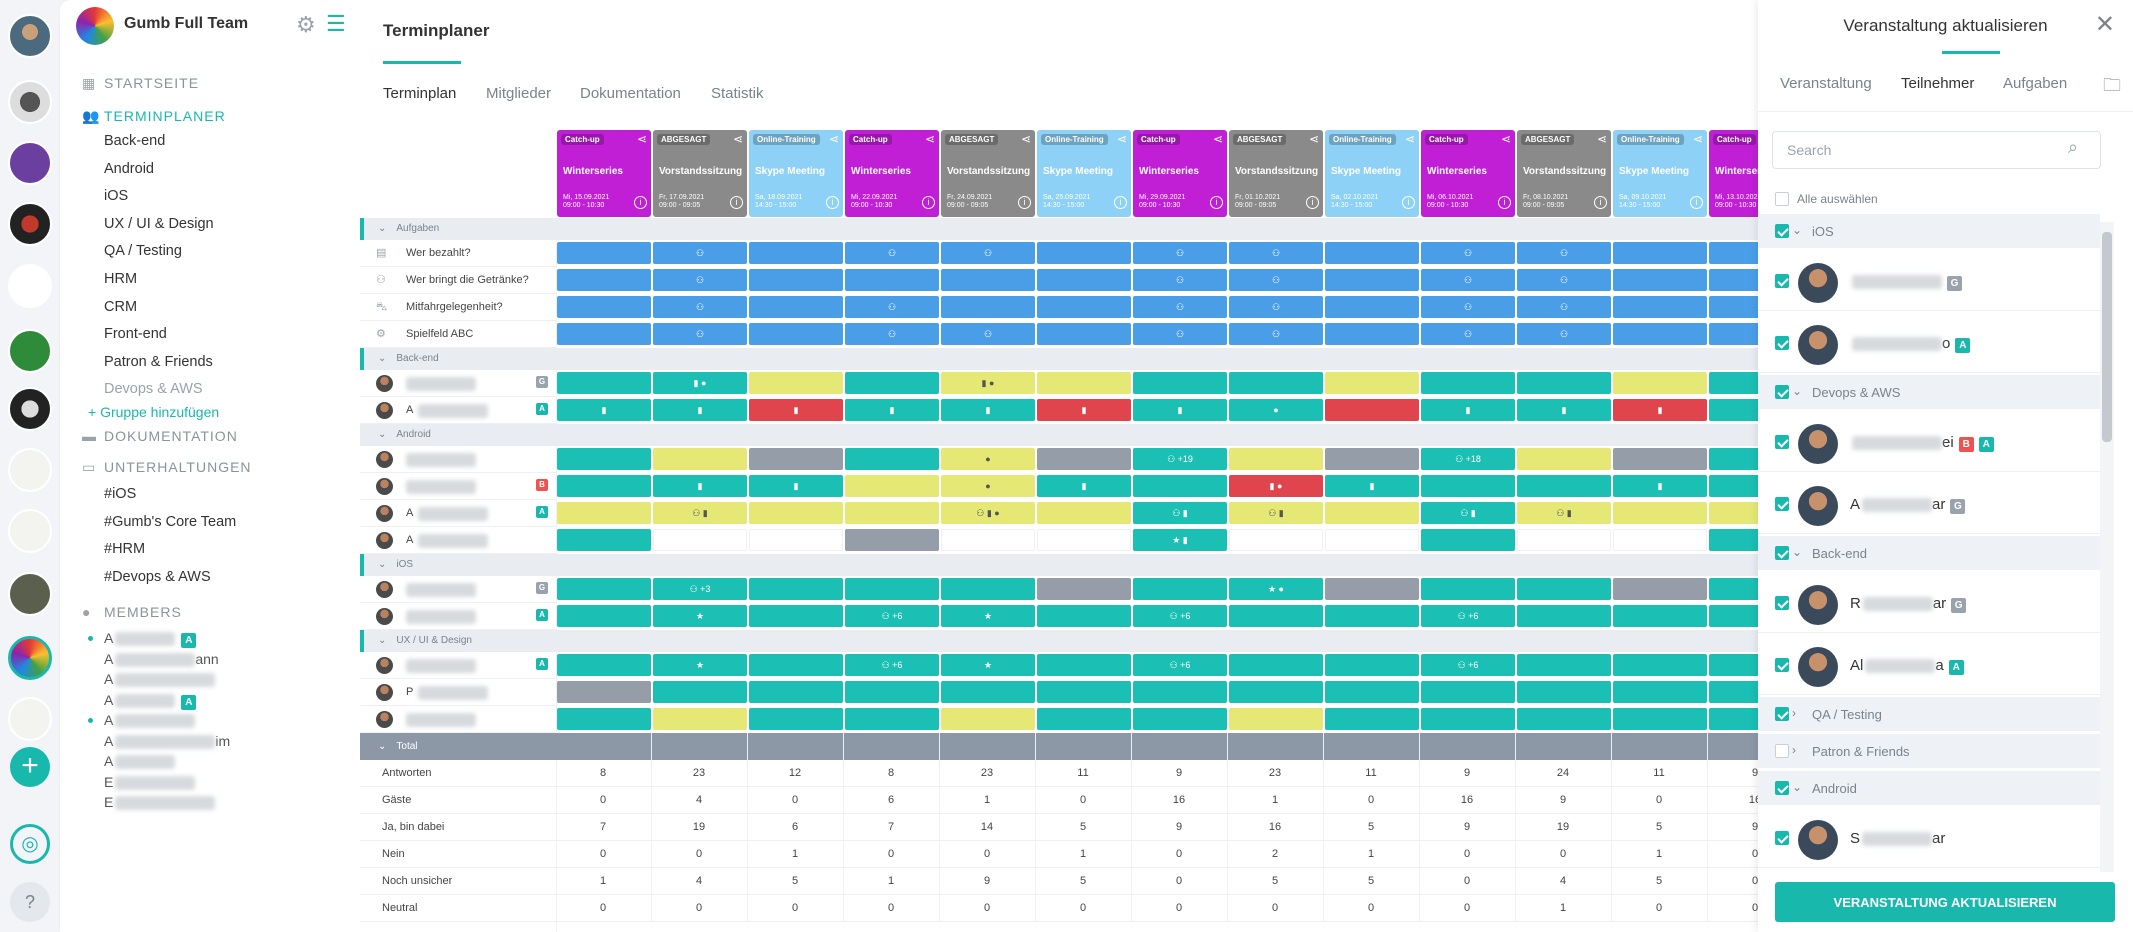 The width and height of the screenshot is (2133, 932). Describe the element at coordinates (116, 196) in the screenshot. I see `sidebar-group-ios: iOS` at that location.